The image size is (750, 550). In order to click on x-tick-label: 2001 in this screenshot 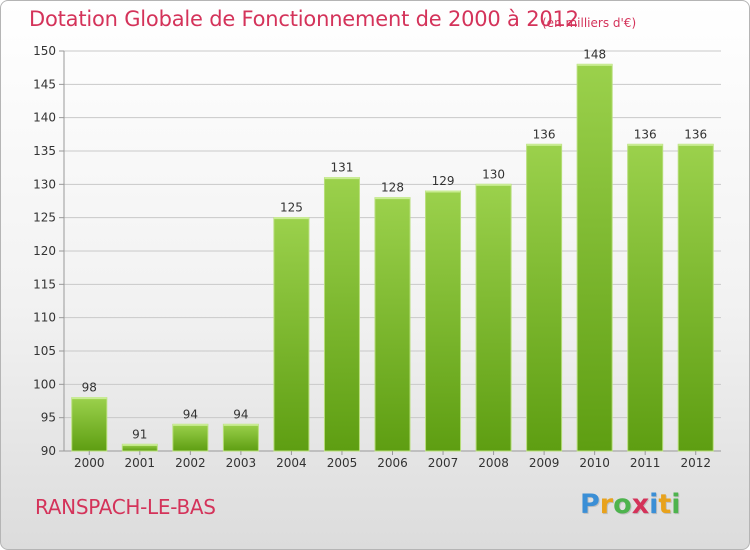, I will do `click(140, 463)`.